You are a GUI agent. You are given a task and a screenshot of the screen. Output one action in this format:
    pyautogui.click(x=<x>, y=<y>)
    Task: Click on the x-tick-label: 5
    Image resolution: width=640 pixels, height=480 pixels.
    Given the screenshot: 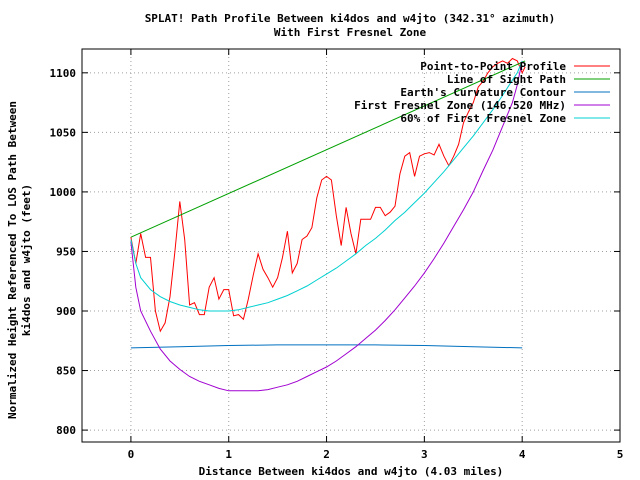 What is the action you would take?
    pyautogui.click(x=620, y=454)
    